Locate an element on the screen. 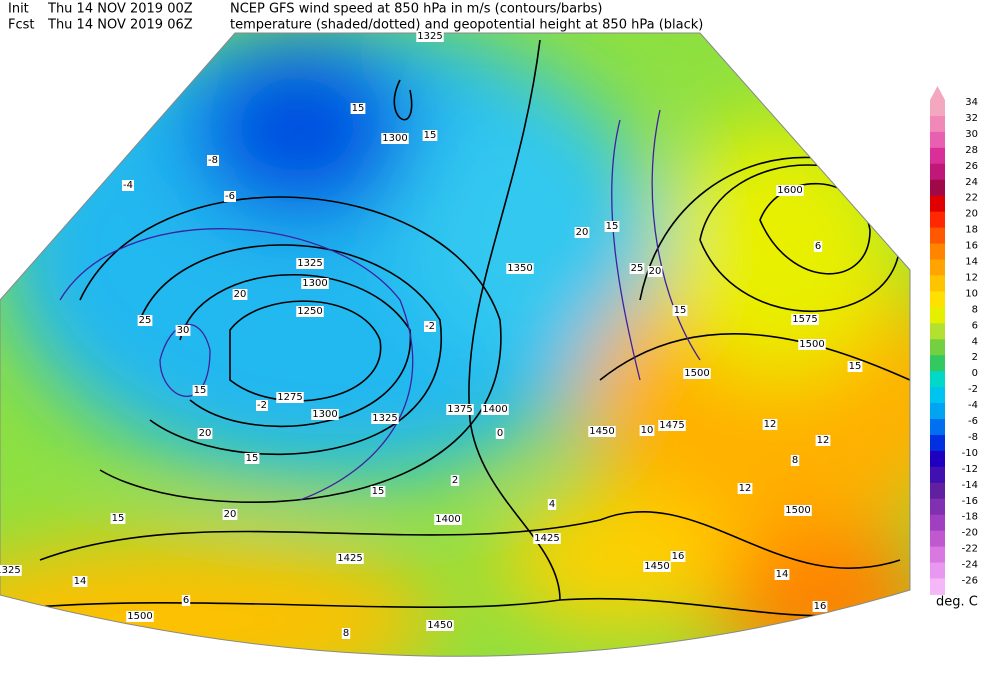 The image size is (1000, 684). wind-label: 30 is located at coordinates (183, 330).